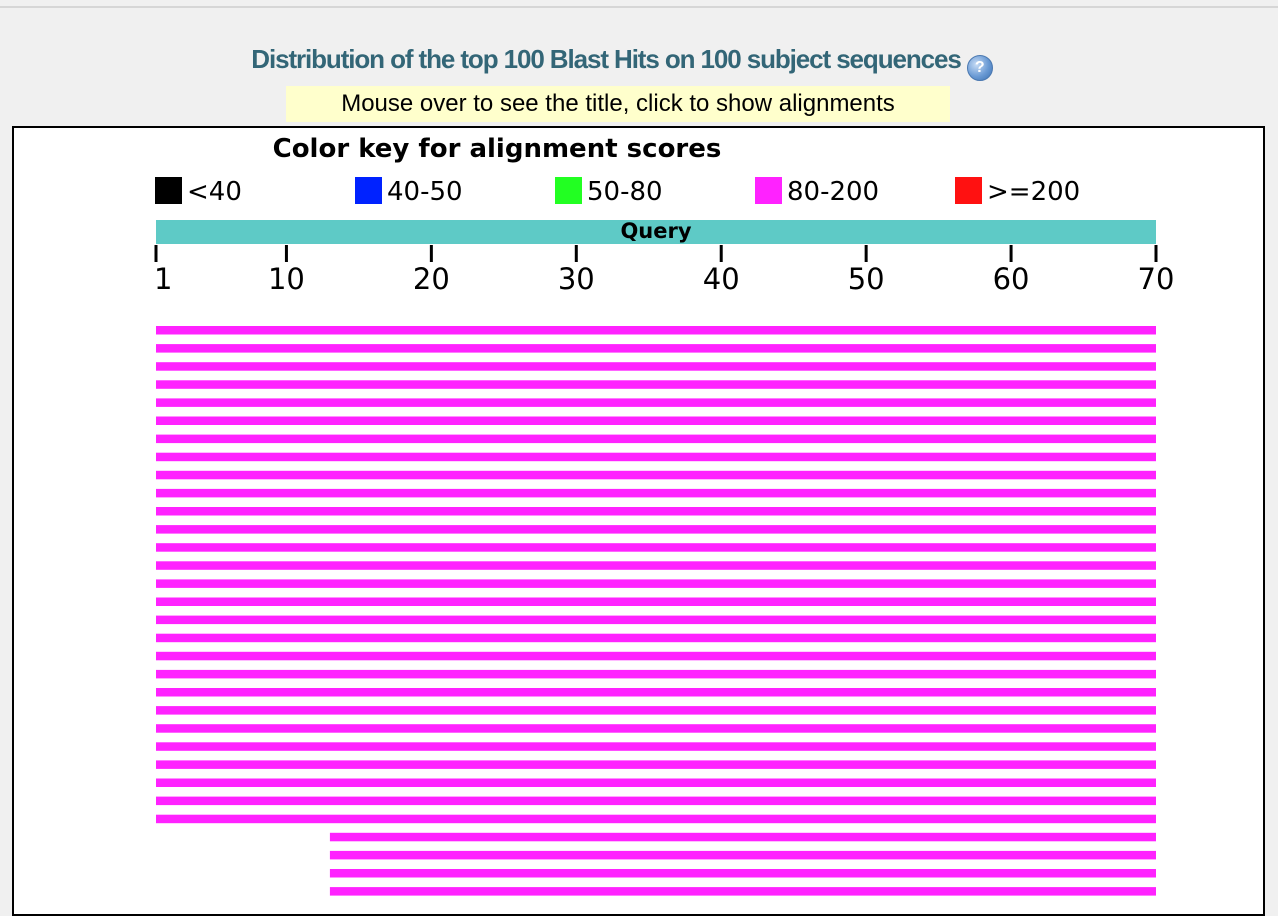 The image size is (1278, 916). I want to click on legend-label: >=200, so click(1033, 192).